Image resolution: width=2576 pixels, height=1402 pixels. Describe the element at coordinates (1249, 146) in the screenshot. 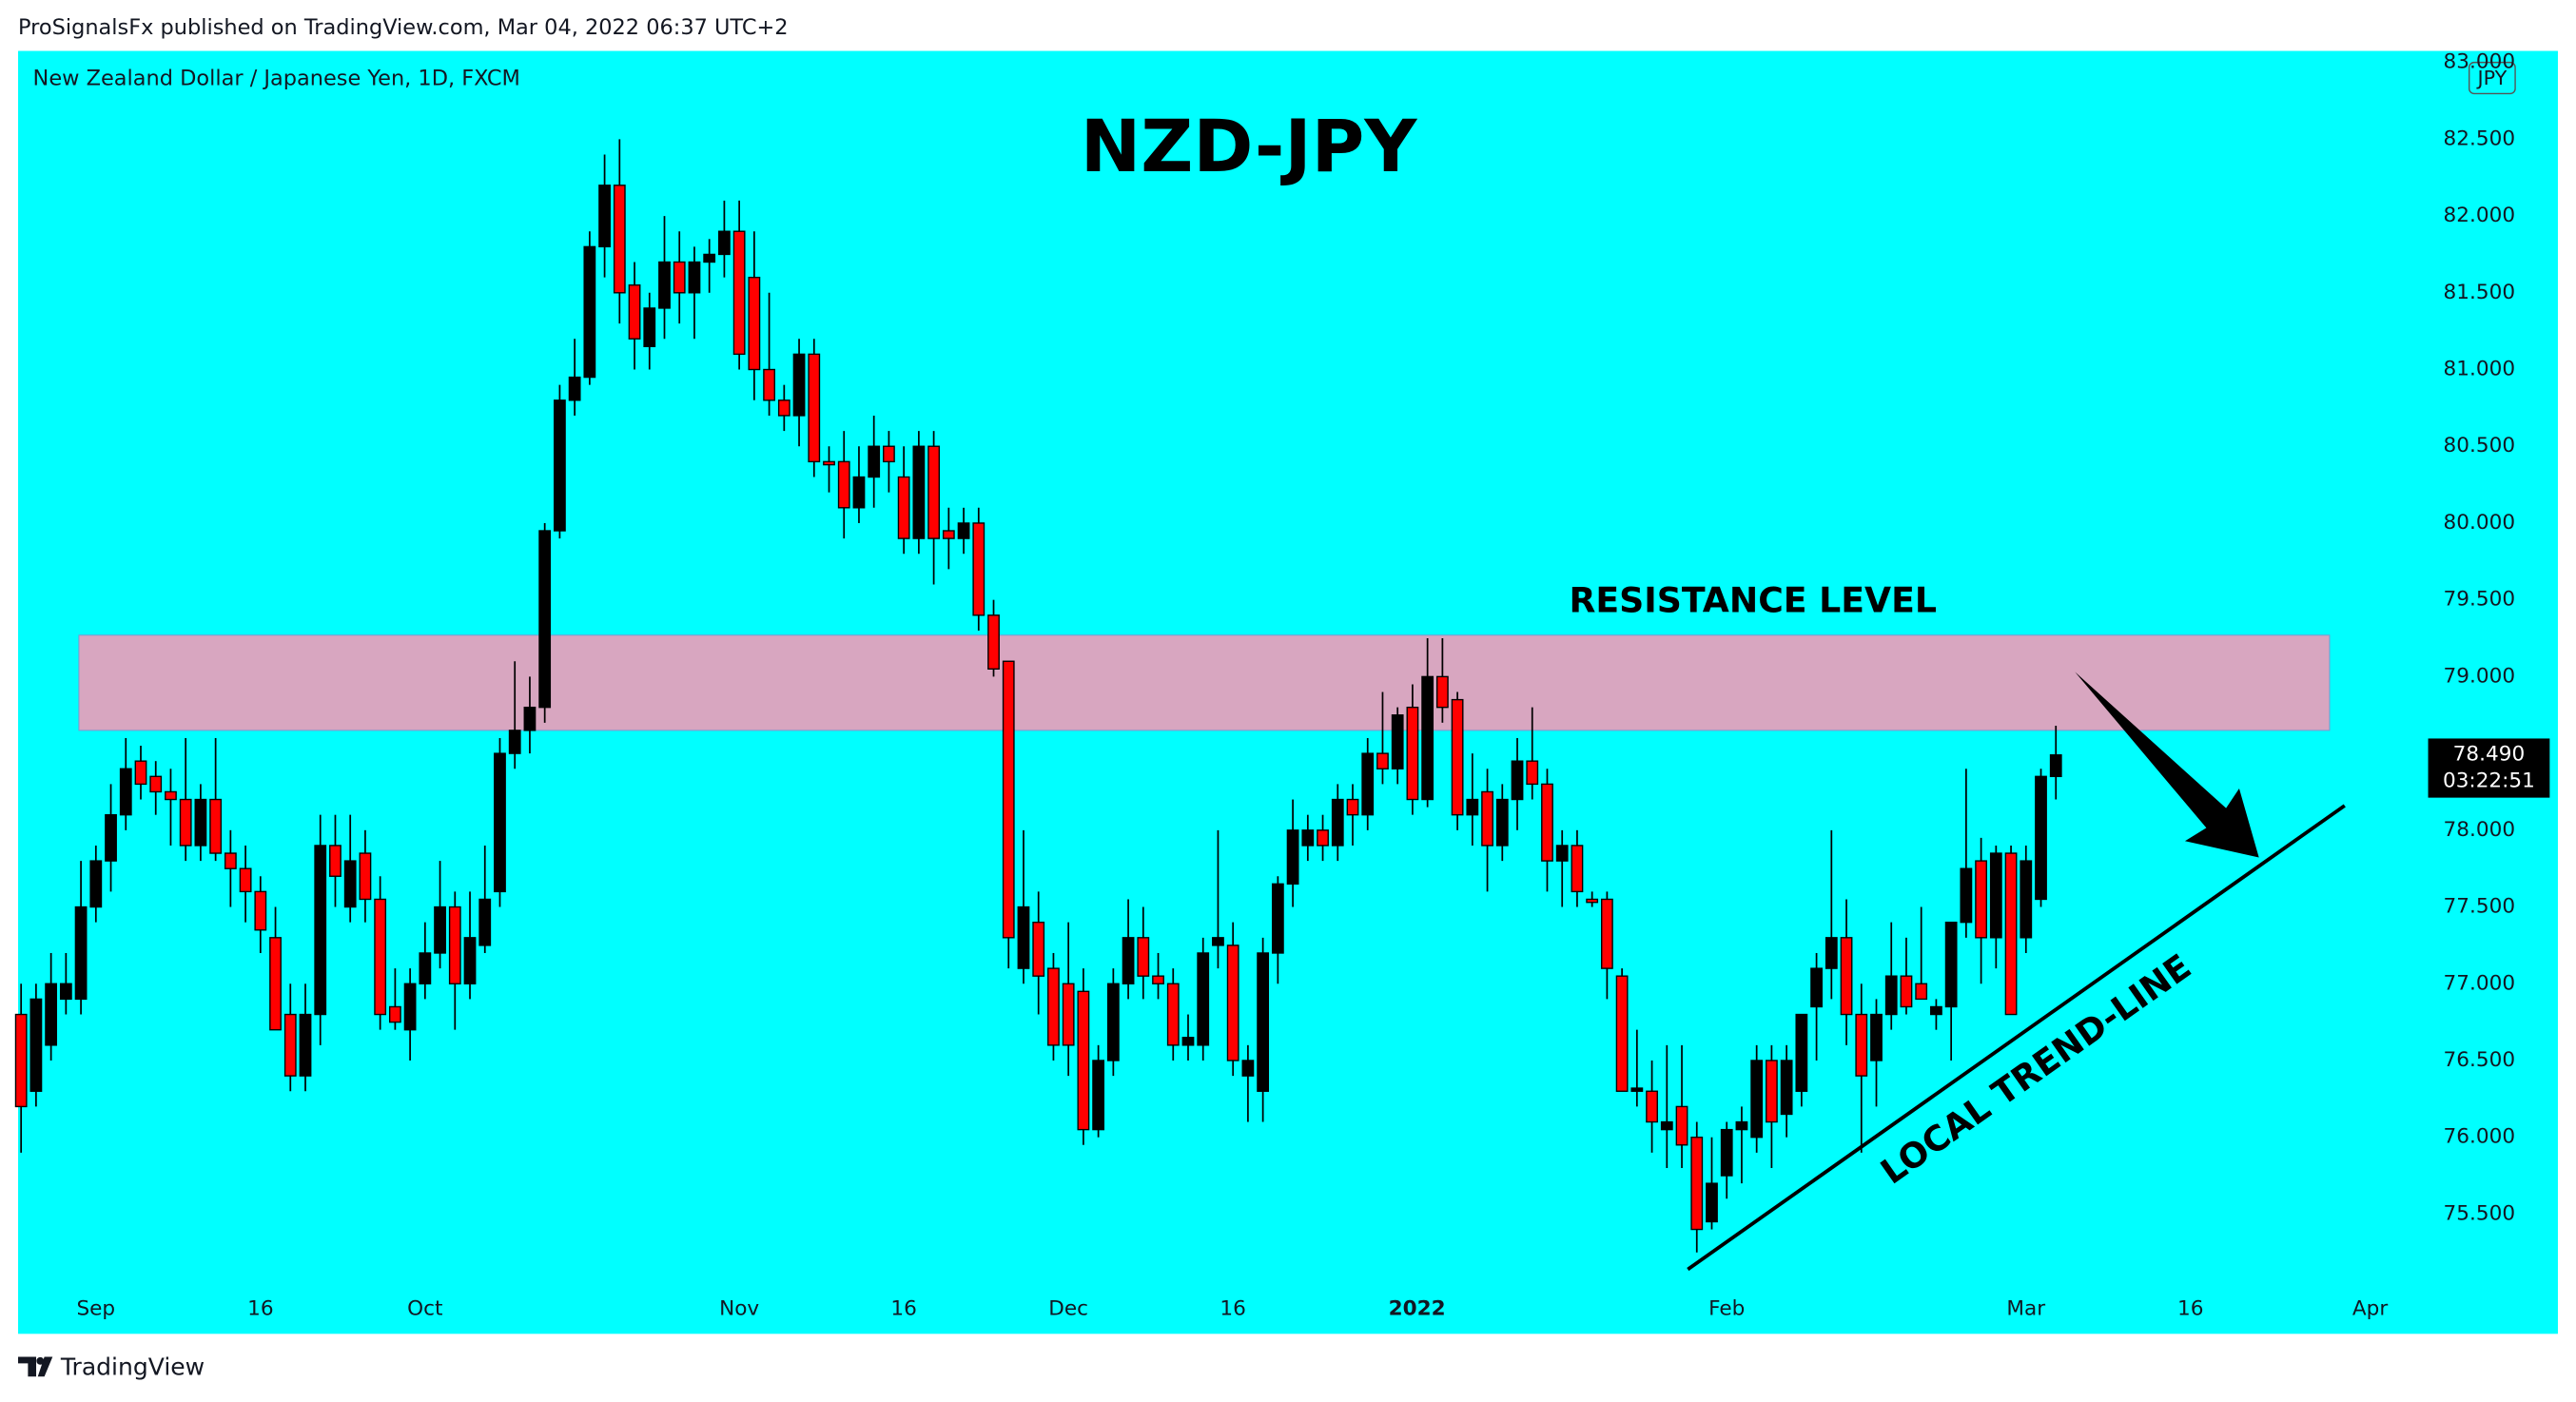

I see `chart-title: NZD-JPY` at that location.